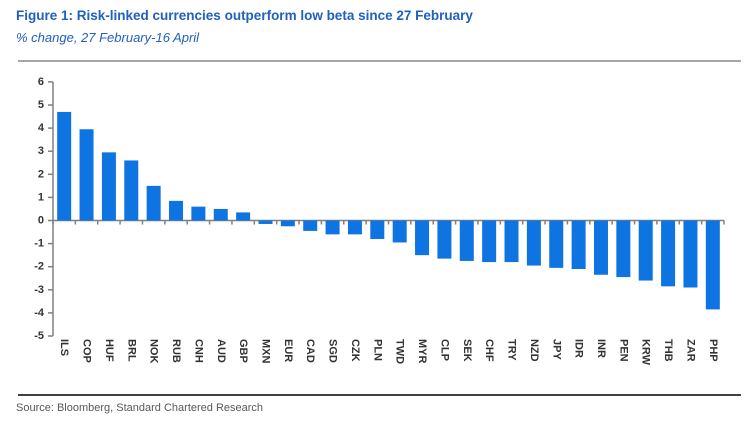 This screenshot has height=432, width=747. Describe the element at coordinates (108, 37) in the screenshot. I see `figure-subtitle: % change, 27 February-16 April` at that location.